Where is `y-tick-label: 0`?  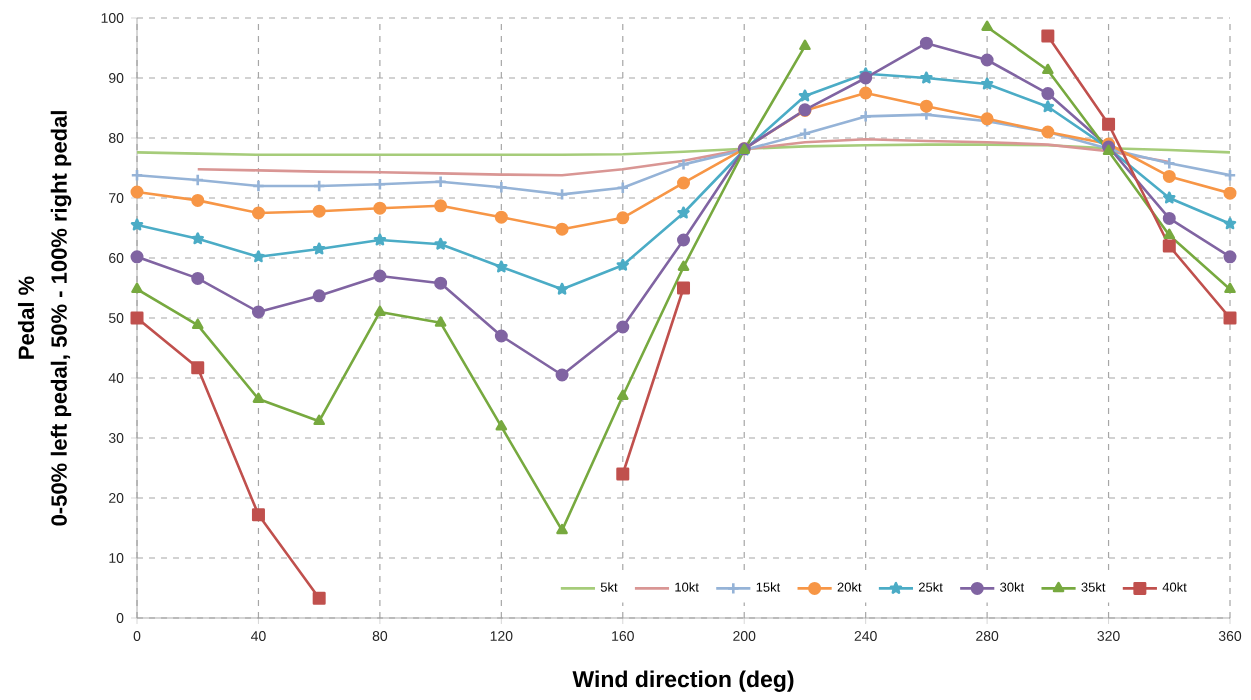
y-tick-label: 0 is located at coordinates (120, 618).